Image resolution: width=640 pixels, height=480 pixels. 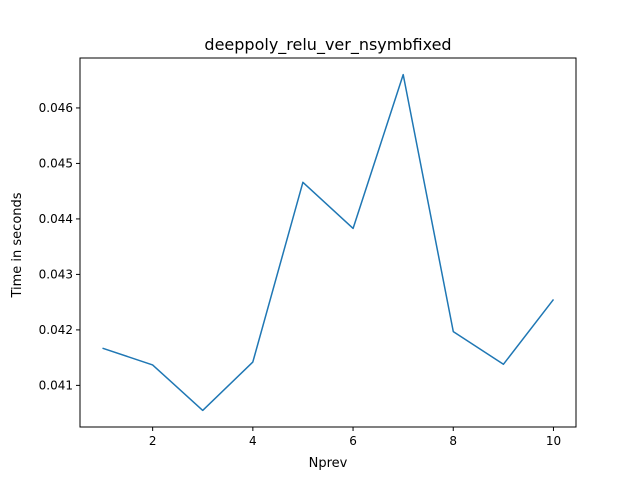 What do you see at coordinates (59, 246) in the screenshot?
I see `y-axis-ticks: 0.041 0.042 0.043 0.044 0.045 0.046` at bounding box center [59, 246].